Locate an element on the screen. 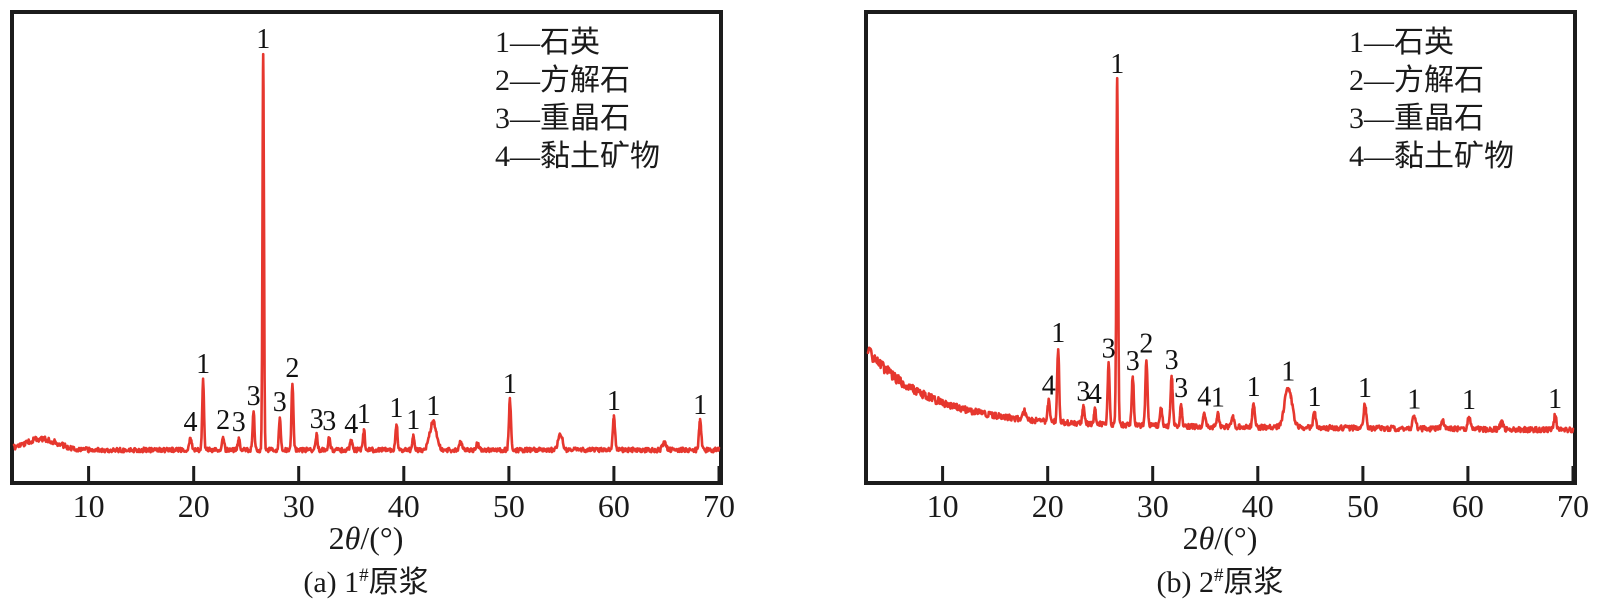  legend-a: 1—石英 2—方解石 3—重晶石 4—黏土矿物 is located at coordinates (577, 99).